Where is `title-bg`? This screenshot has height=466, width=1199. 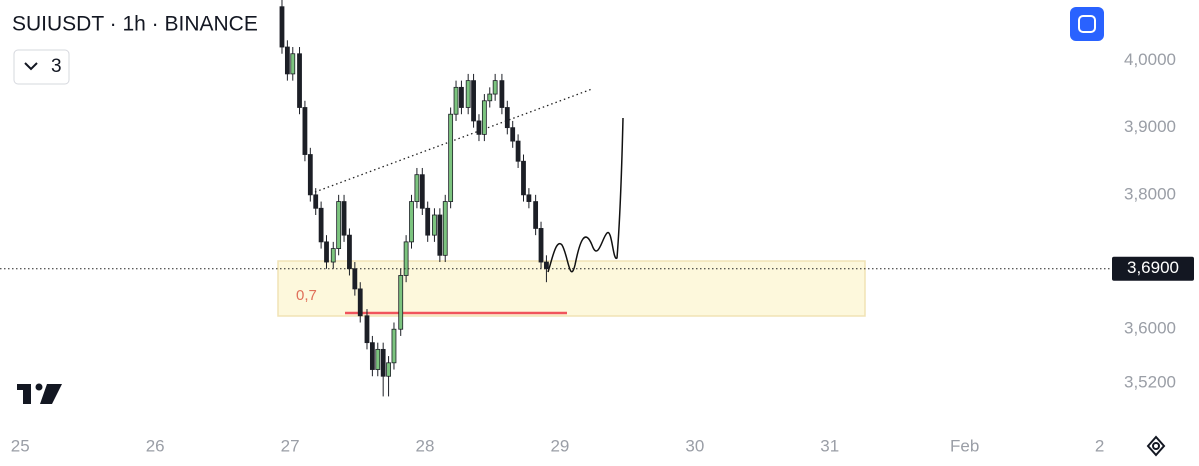
title-bg is located at coordinates (137, 20).